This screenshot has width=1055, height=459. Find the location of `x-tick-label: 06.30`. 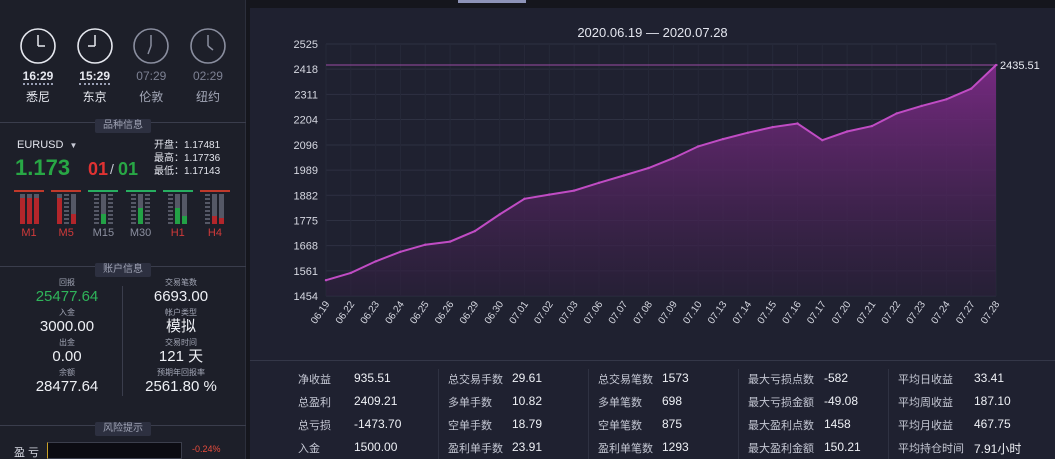

x-tick-label: 06.30 is located at coordinates (495, 312).